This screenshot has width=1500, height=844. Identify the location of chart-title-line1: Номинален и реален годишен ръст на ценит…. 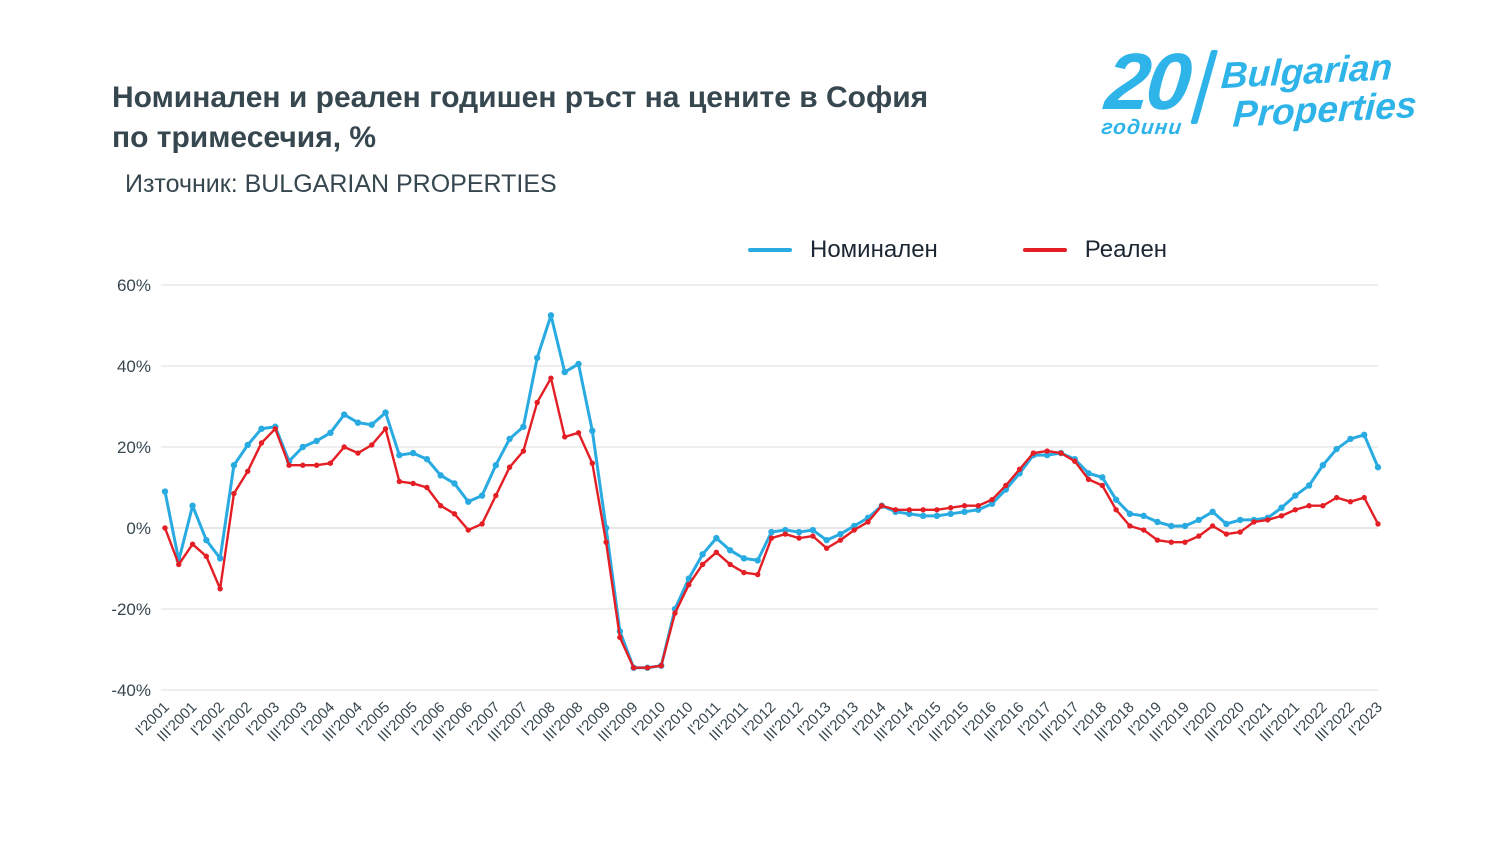
(520, 97).